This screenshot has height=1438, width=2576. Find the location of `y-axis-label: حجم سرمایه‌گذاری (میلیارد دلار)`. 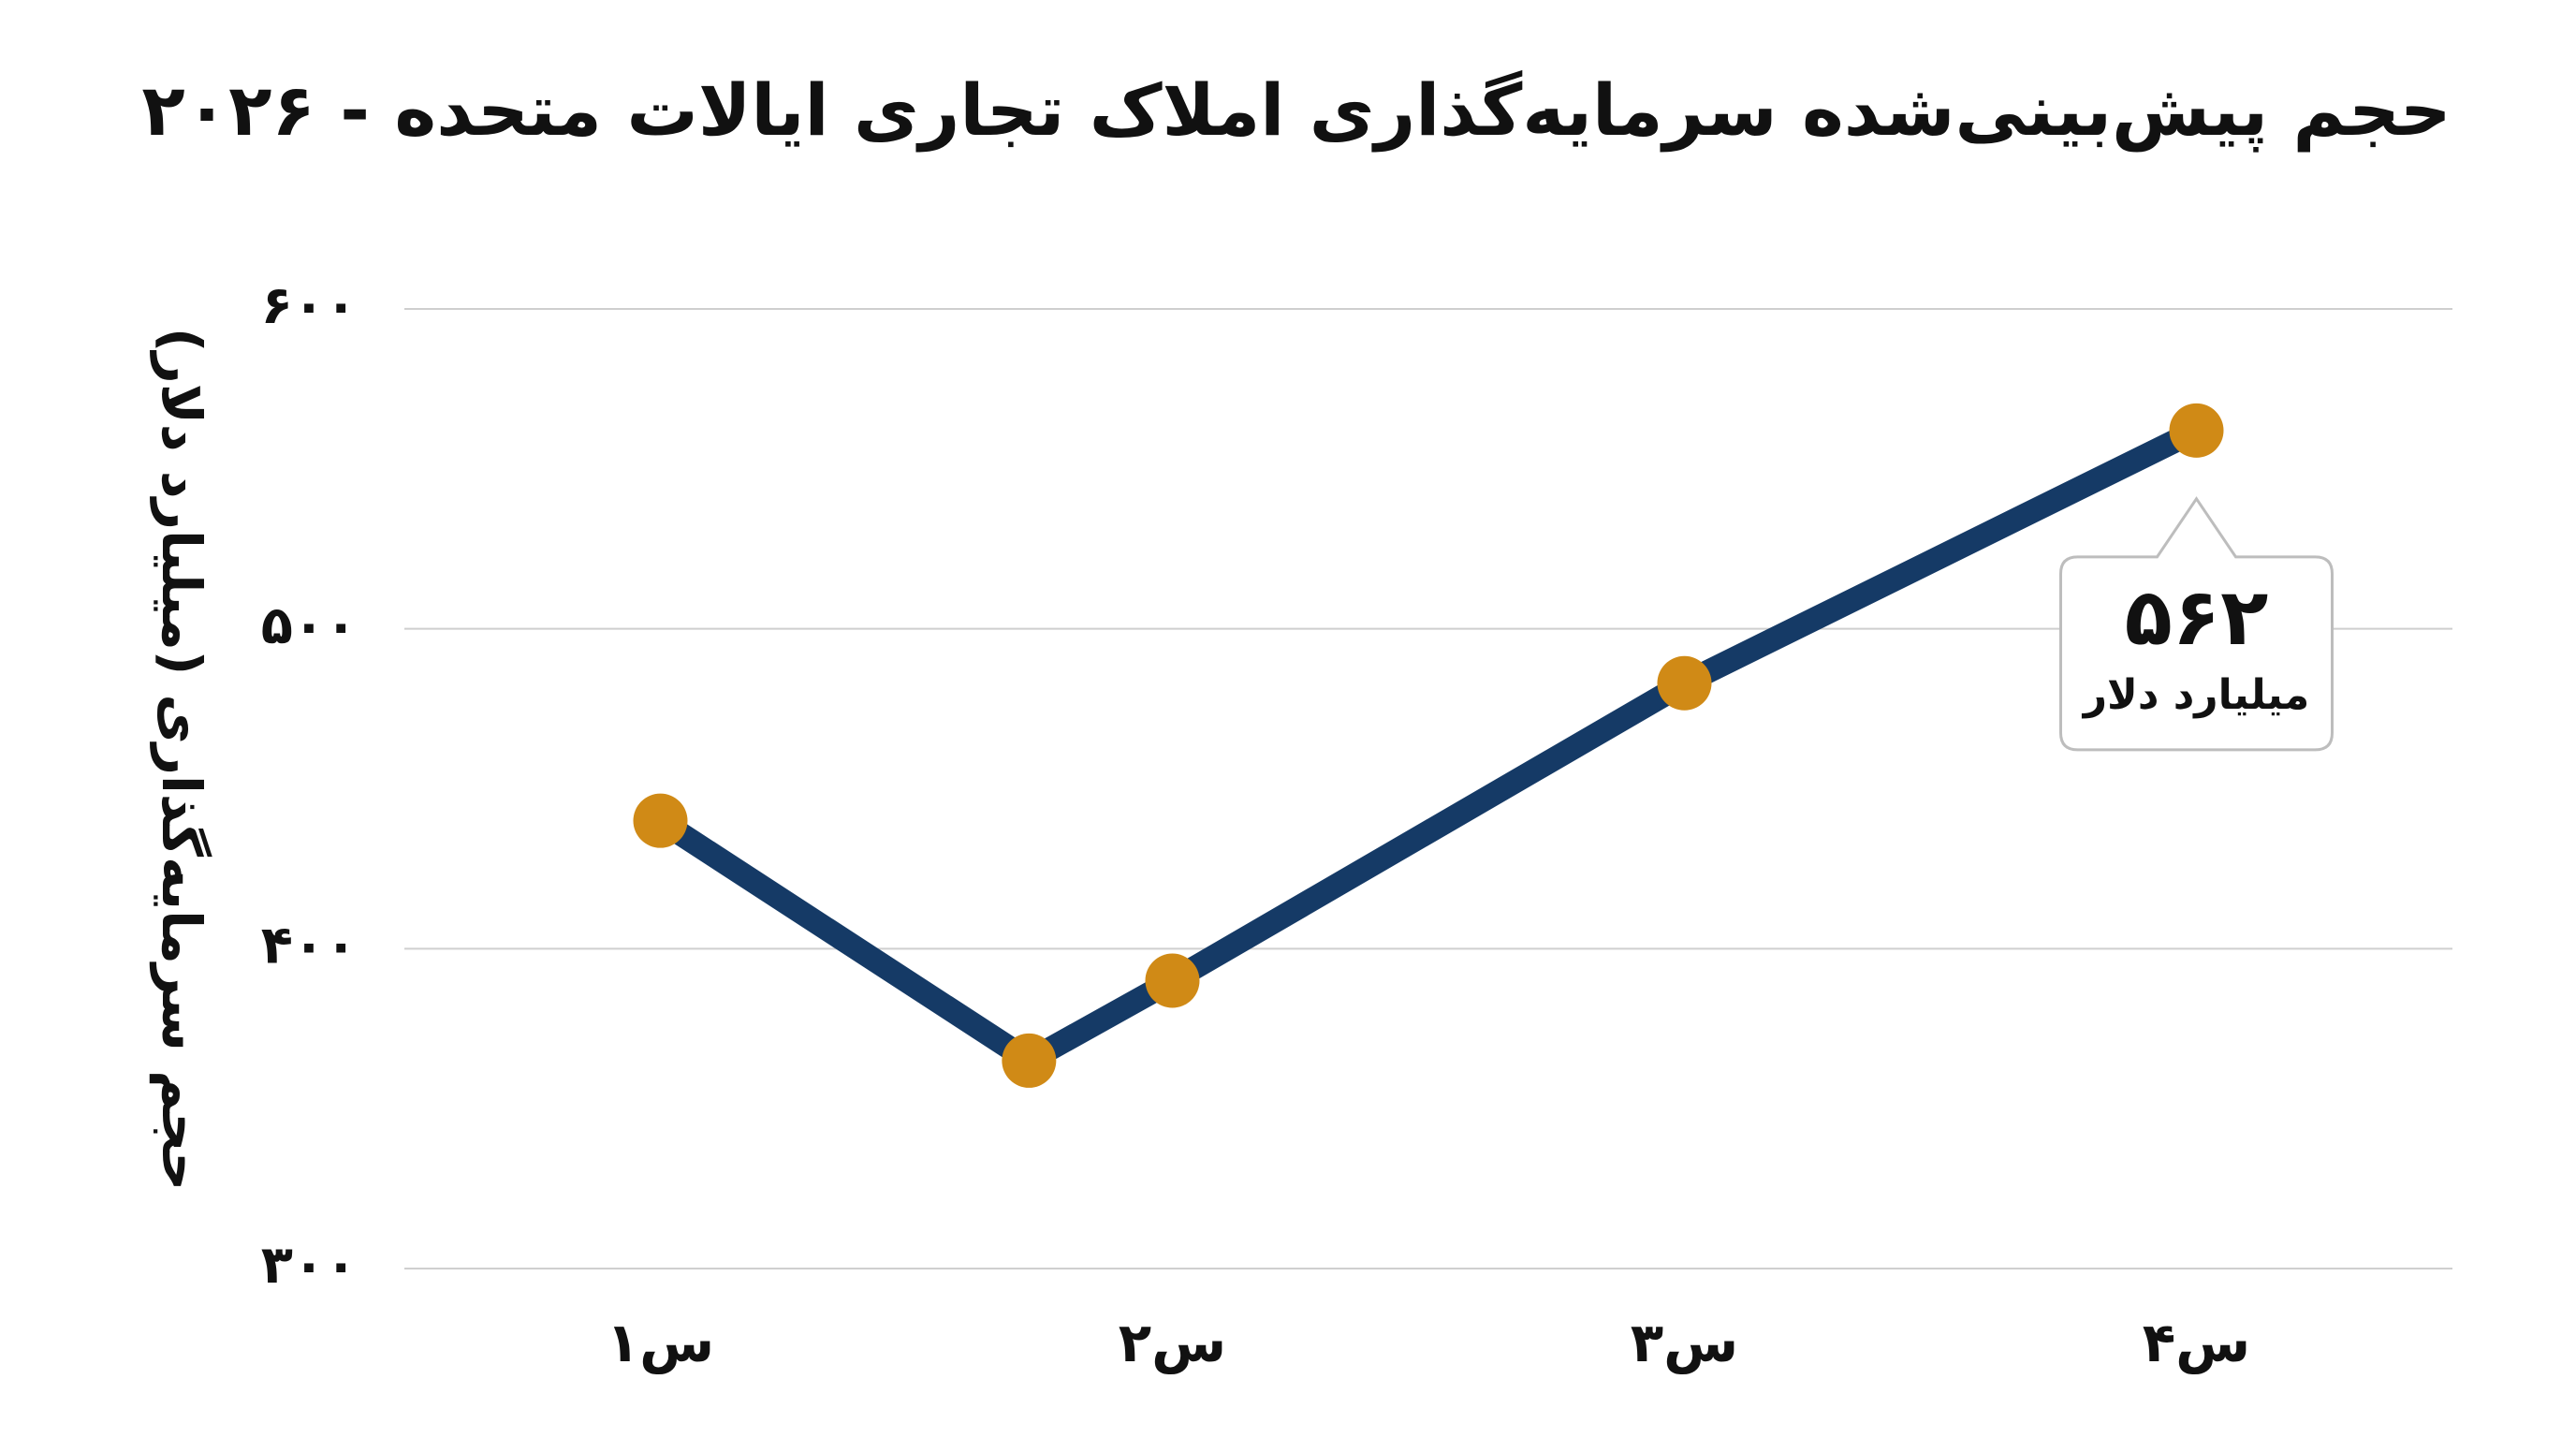

y-axis-label: حجم سرمایه‌گذاری (میلیارد دلار) is located at coordinates (181, 759).